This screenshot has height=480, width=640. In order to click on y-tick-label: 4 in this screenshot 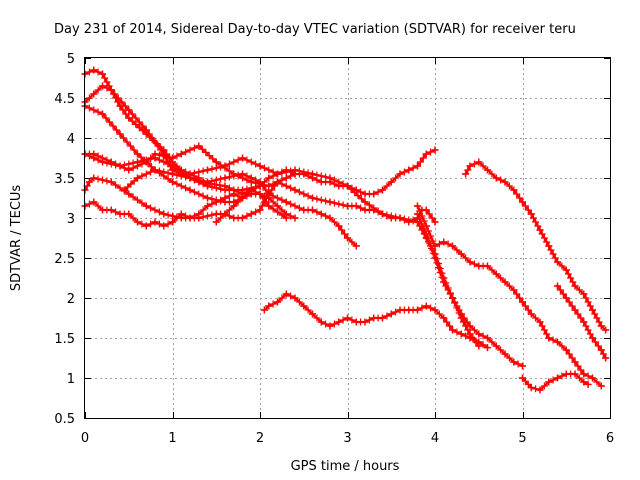, I will do `click(71, 139)`.